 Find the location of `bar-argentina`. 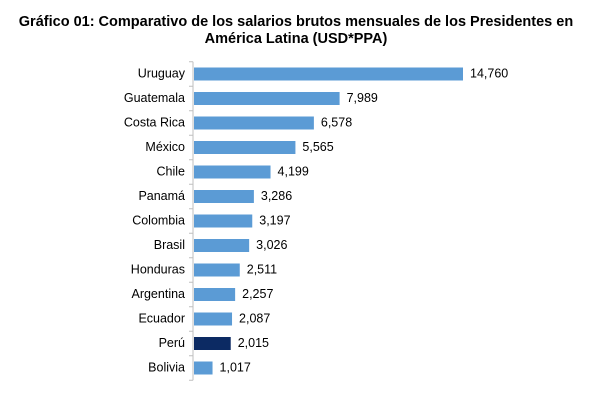

bar-argentina is located at coordinates (215, 294).